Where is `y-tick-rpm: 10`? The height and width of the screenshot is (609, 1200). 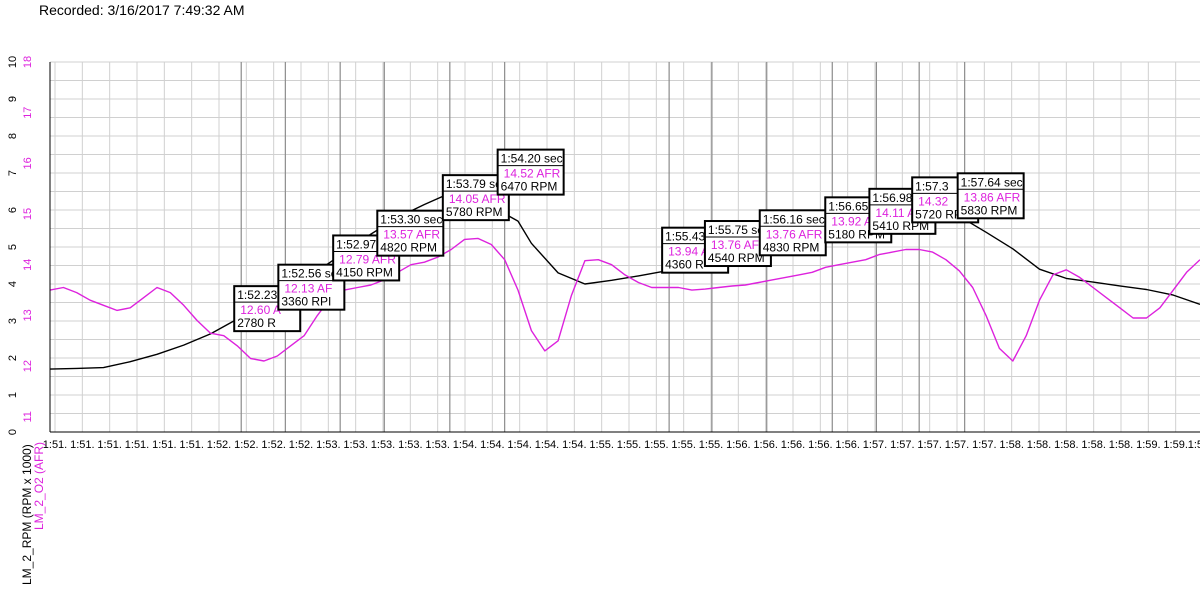
y-tick-rpm: 10 is located at coordinates (13, 62).